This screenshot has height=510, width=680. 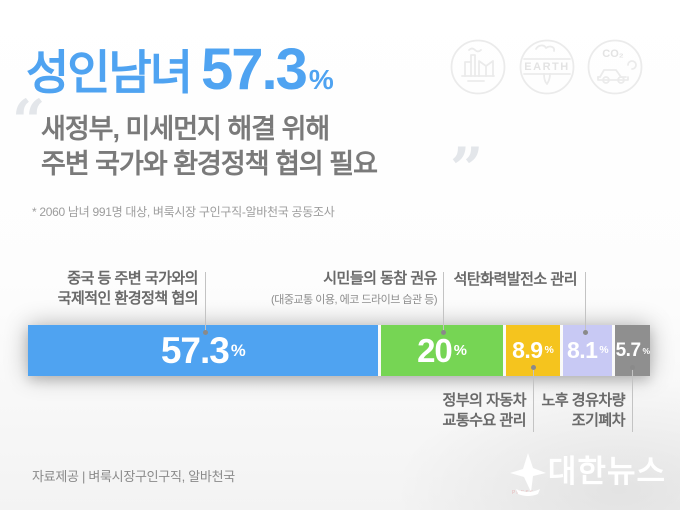 What do you see at coordinates (354, 289) in the screenshot?
I see `callout-citizen-participation: 시민들의 동참 권유 (대중교통 이용, 에코 드라이브 습관 등)` at bounding box center [354, 289].